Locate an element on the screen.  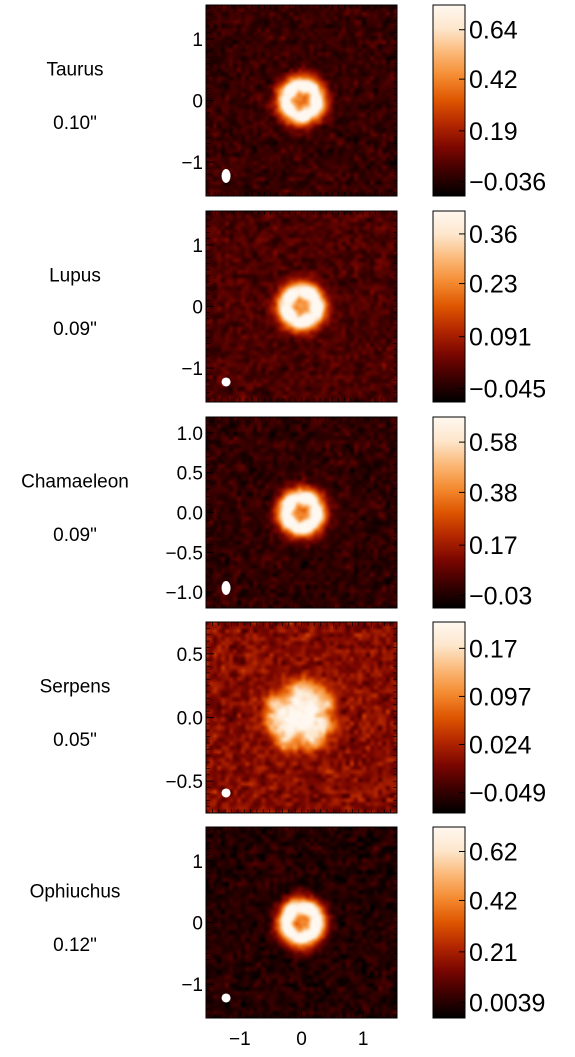
colorbar-tick-label: 0.097 is located at coordinates (500, 697).